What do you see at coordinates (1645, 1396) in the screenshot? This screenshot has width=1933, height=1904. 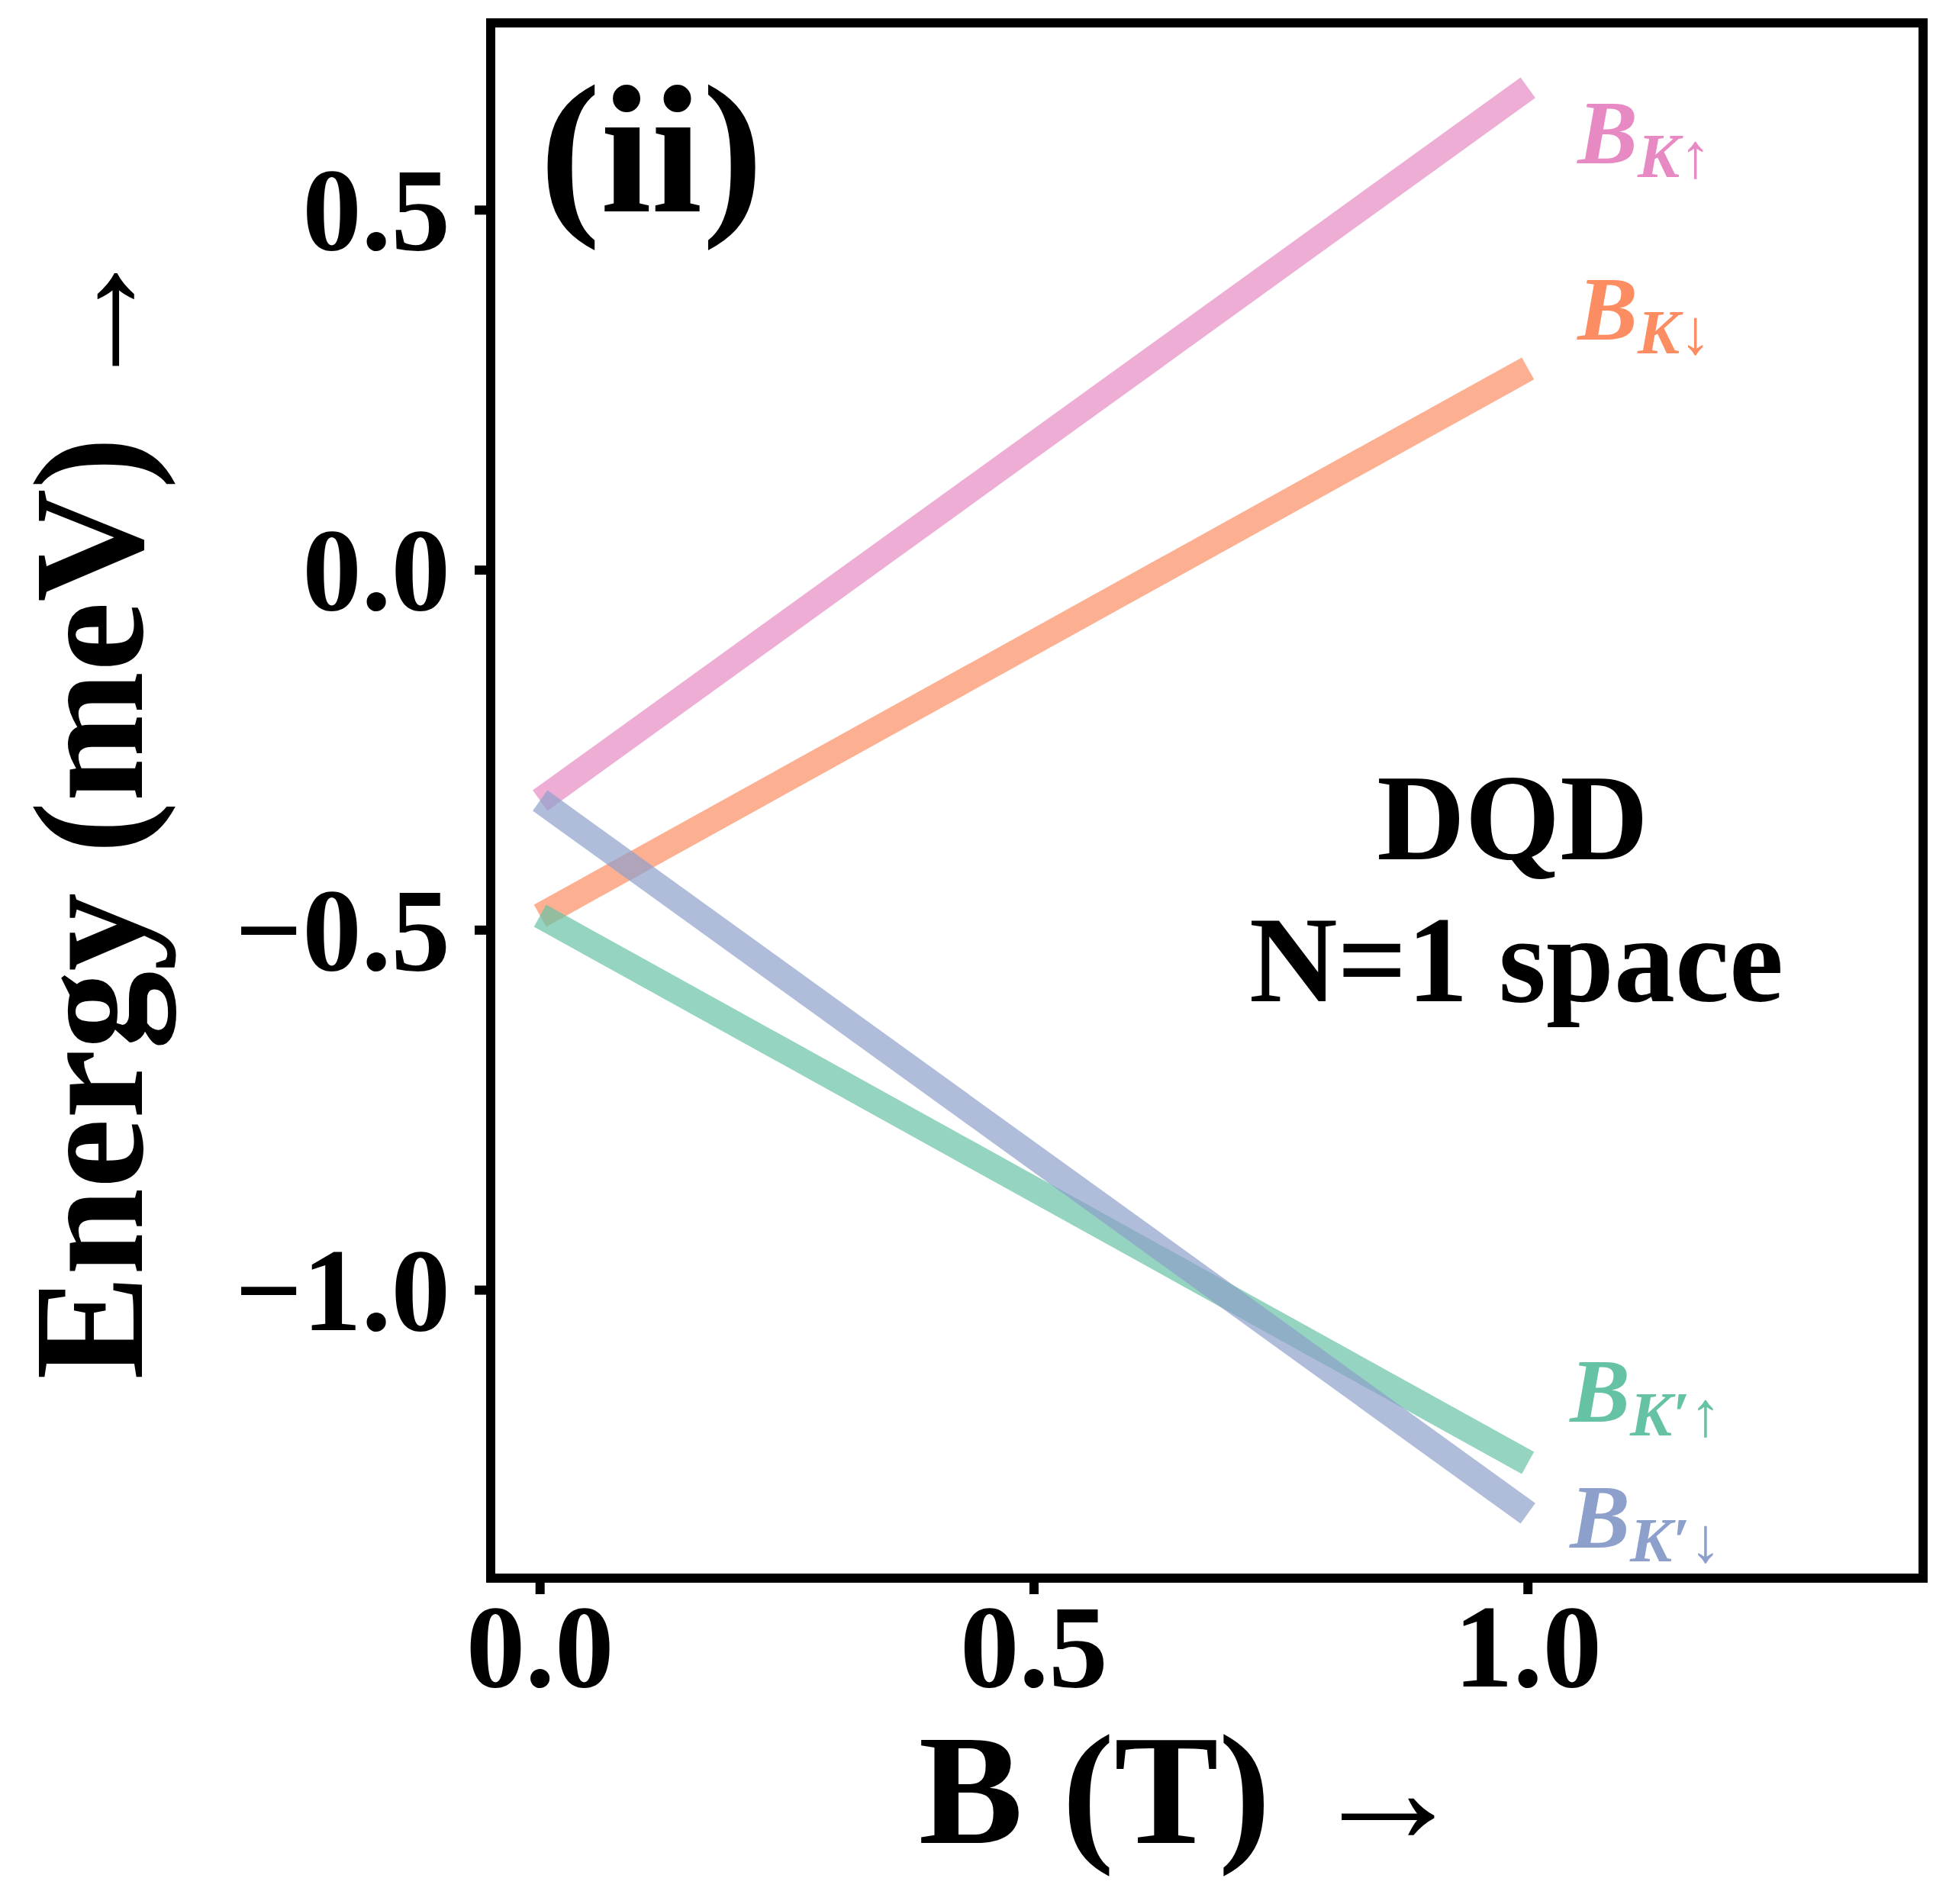 I see `series-label: B$_{K′↑}$` at bounding box center [1645, 1396].